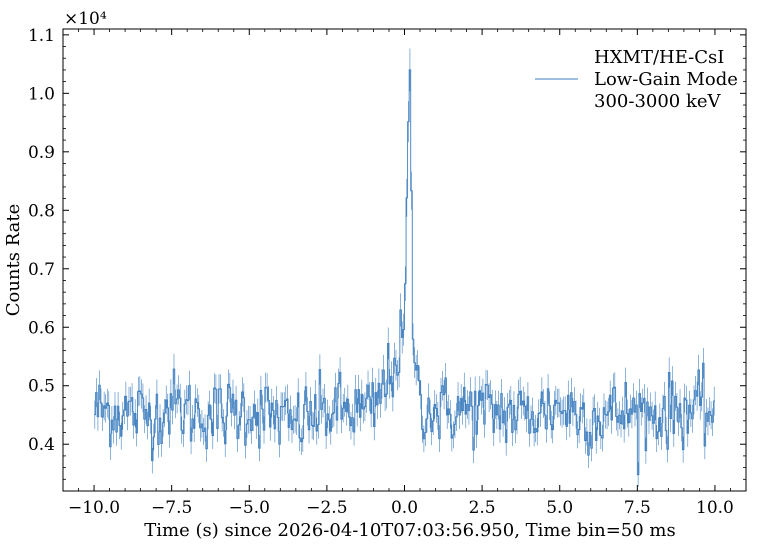 The width and height of the screenshot is (764, 545). Describe the element at coordinates (249, 508) in the screenshot. I see `x-tick-label: −5.0` at that location.